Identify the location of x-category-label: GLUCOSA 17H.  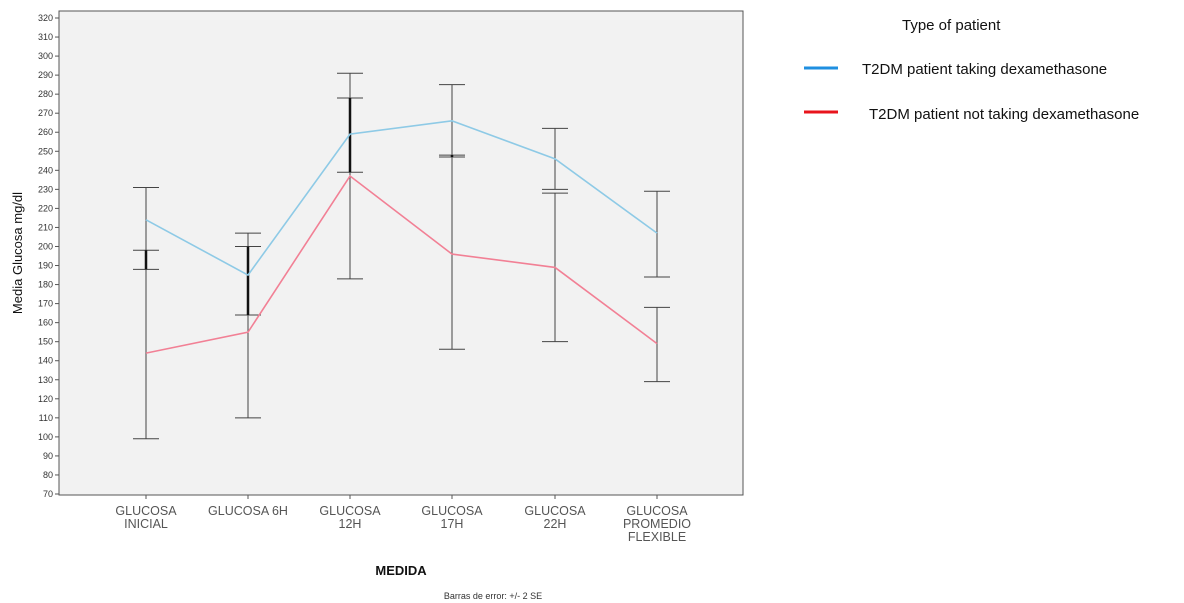
(452, 517).